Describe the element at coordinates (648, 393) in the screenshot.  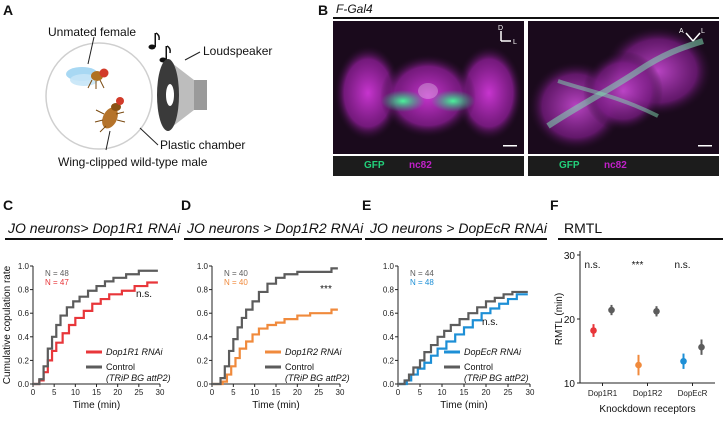
I see `x-tick-label: Dop1R2` at that location.